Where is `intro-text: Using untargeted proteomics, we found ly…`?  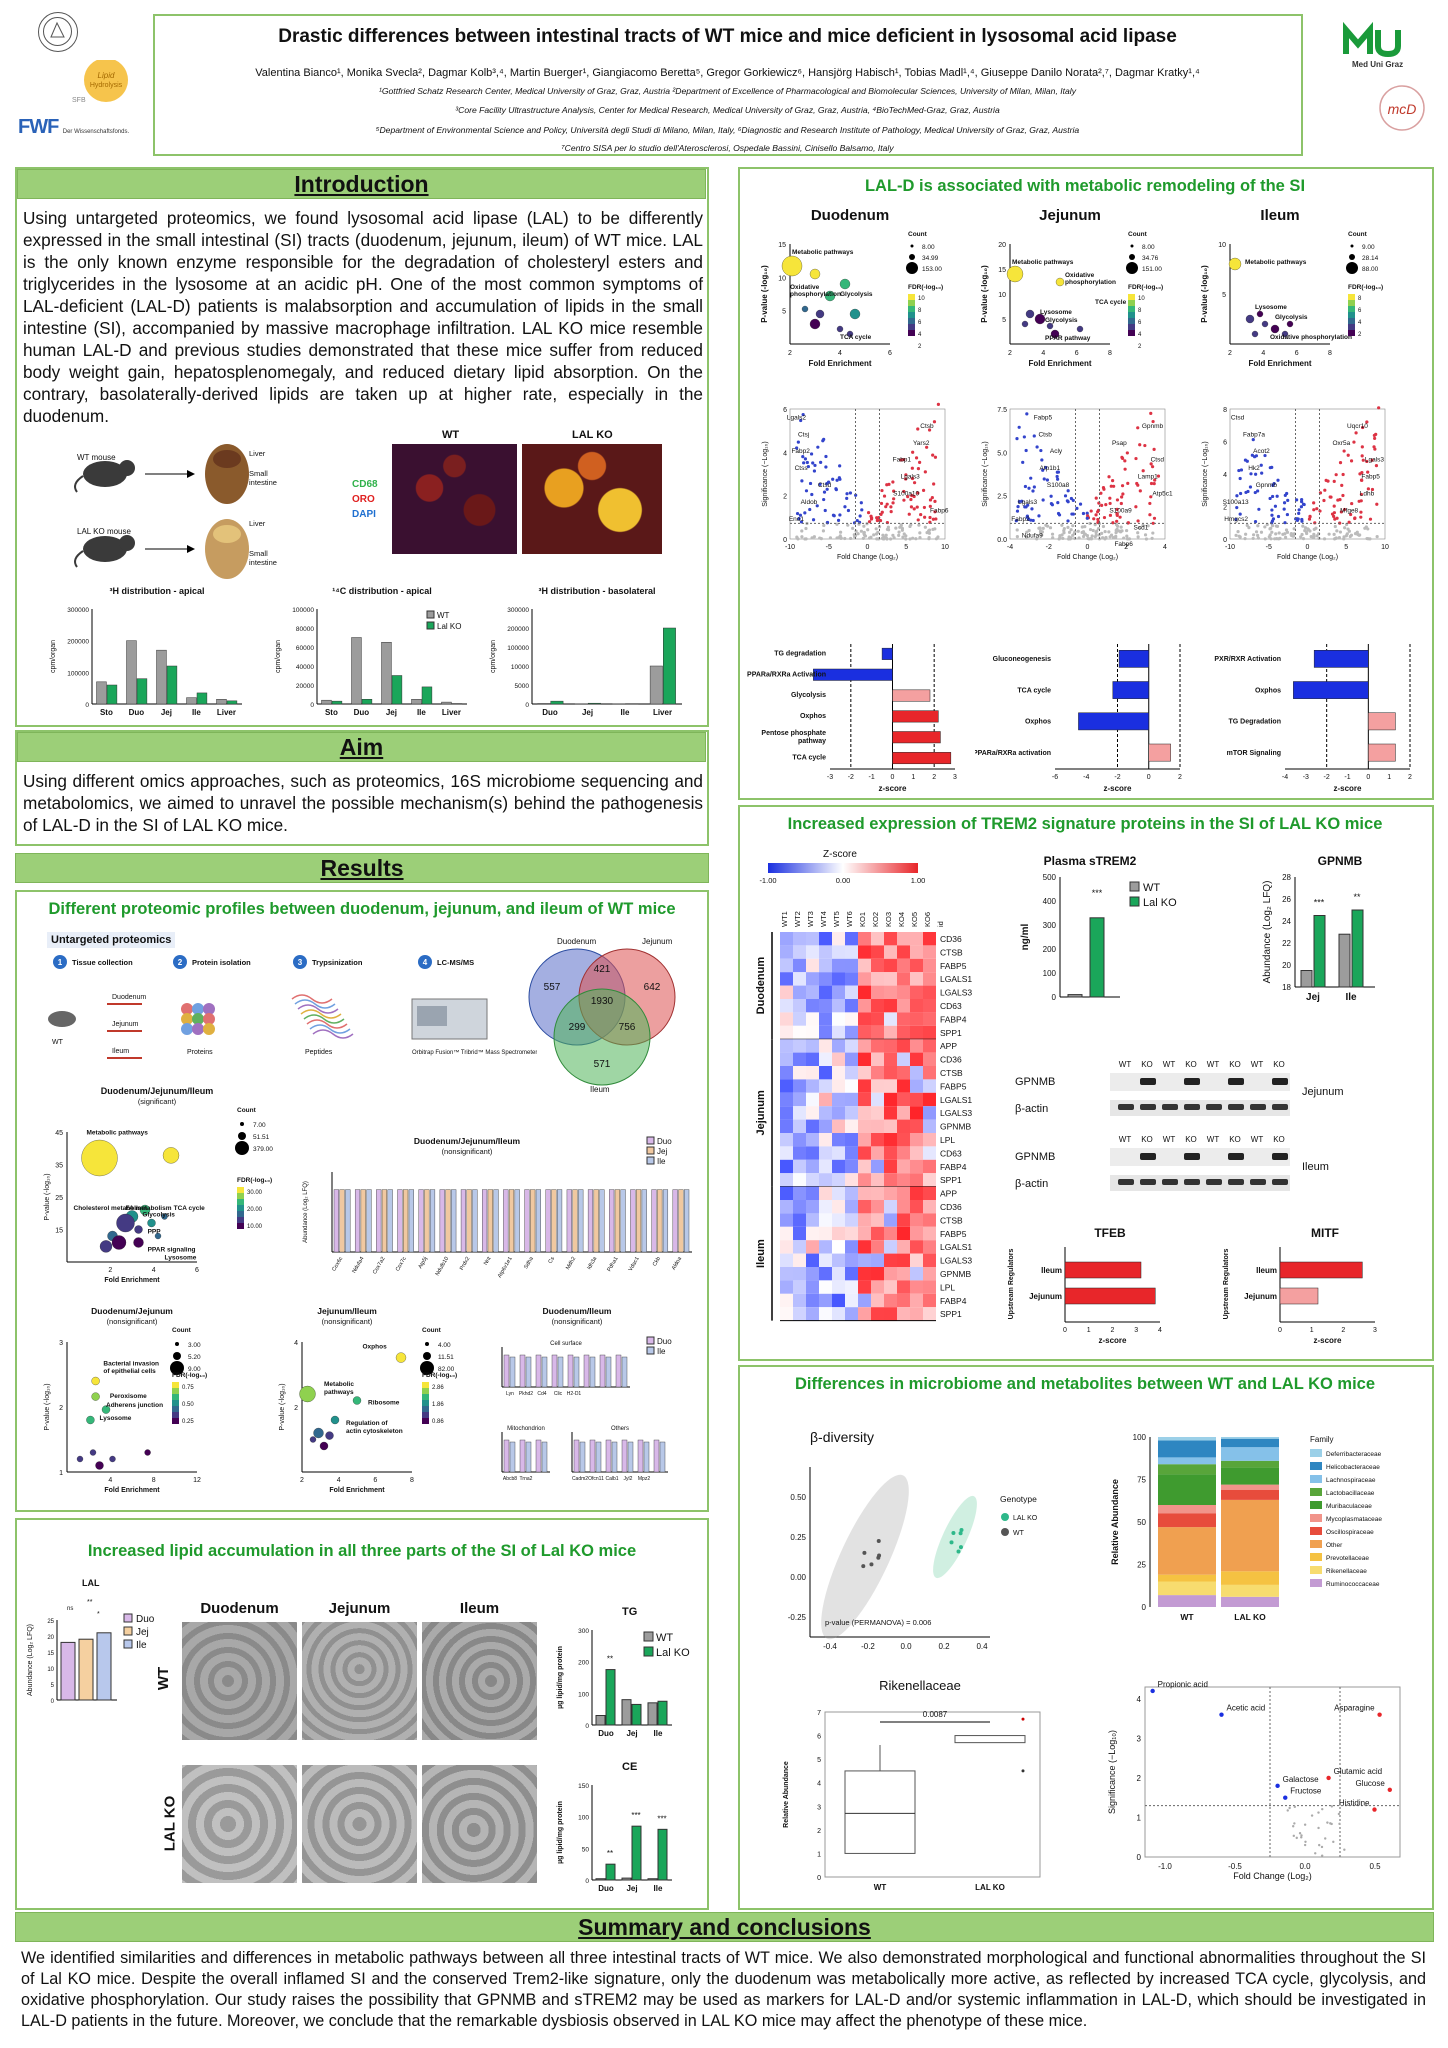 intro-text: Using untargeted proteomics, we found ly… is located at coordinates (363, 317).